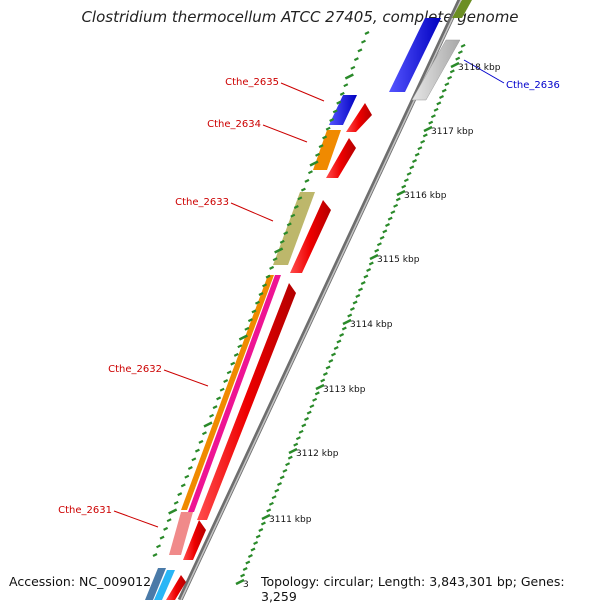  I want to click on scale-tick-label: 3114 kbp, so click(371, 325).